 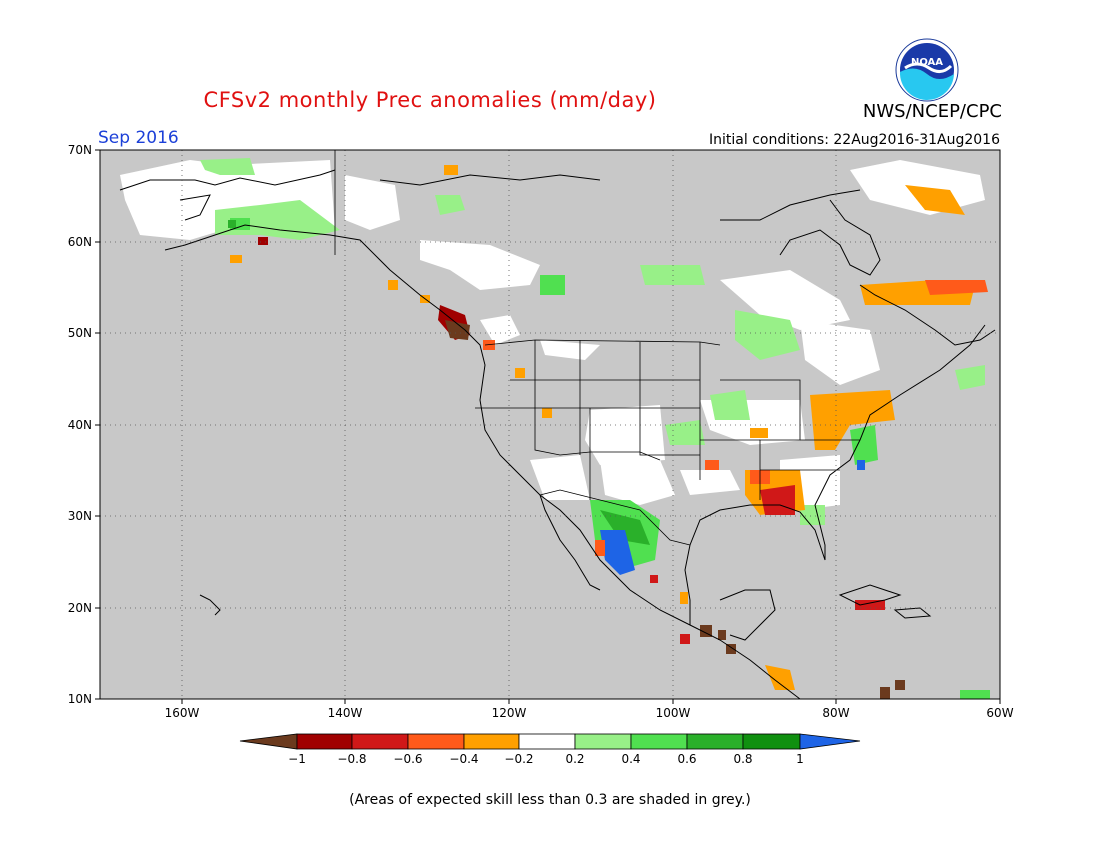 What do you see at coordinates (79, 333) in the screenshot?
I see `lat-label: 50N` at bounding box center [79, 333].